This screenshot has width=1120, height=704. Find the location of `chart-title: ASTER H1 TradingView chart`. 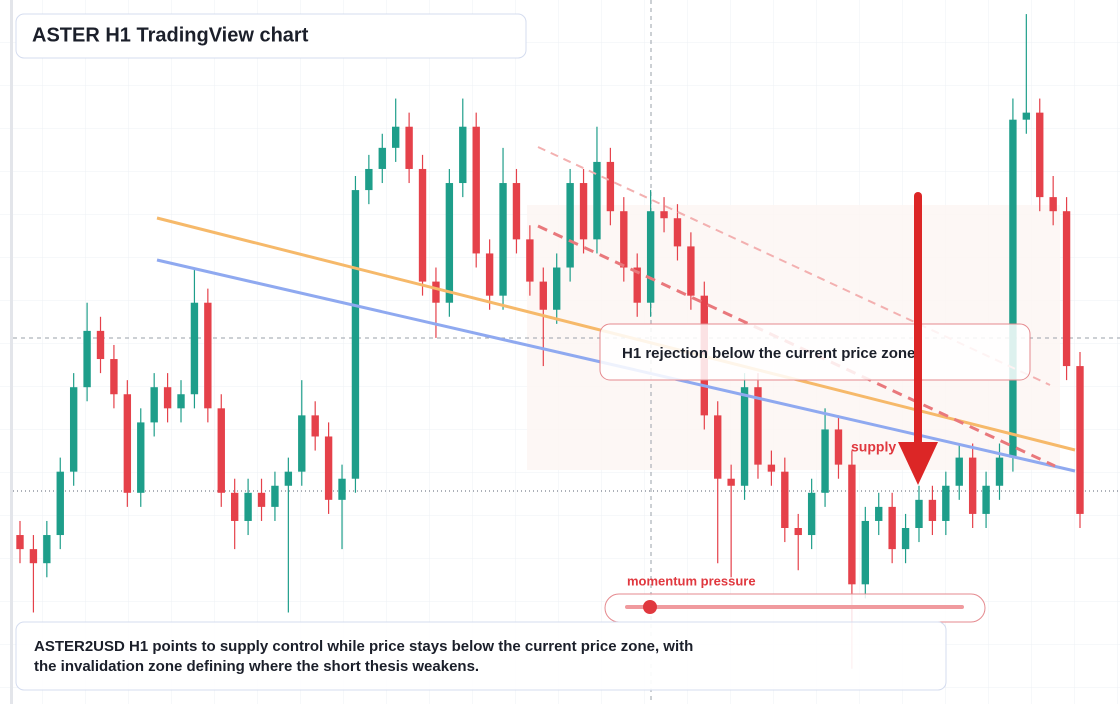

chart-title: ASTER H1 TradingView chart is located at coordinates (170, 35).